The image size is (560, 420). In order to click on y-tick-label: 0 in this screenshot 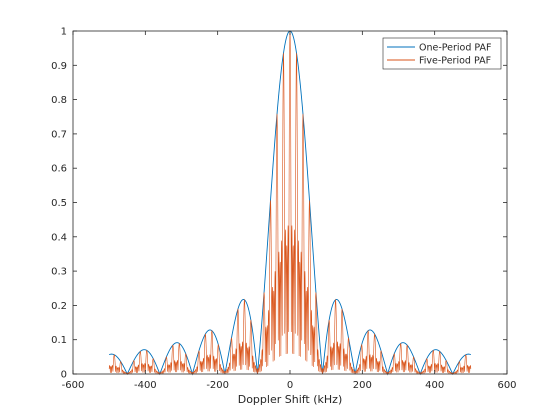, I will do `click(64, 375)`.